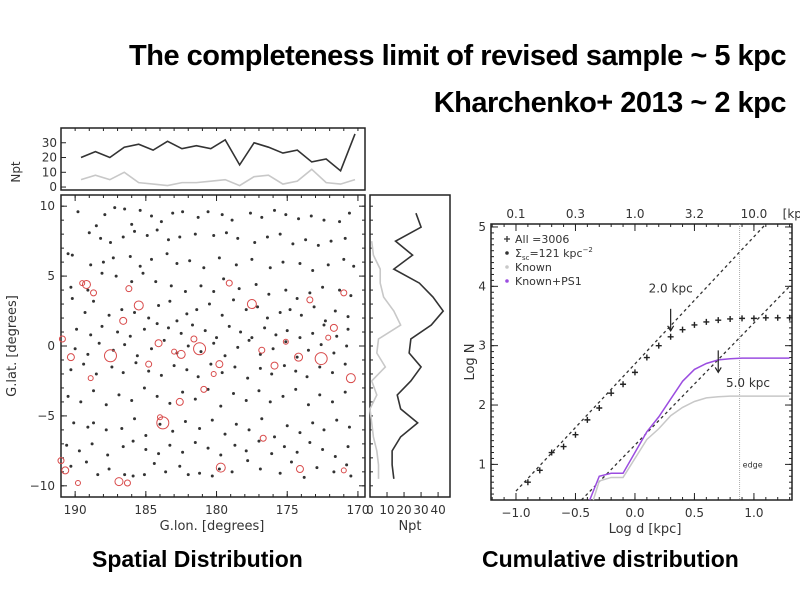 The image size is (800, 600). What do you see at coordinates (754, 214) in the screenshot?
I see `cum-top-tick-label: 10.0` at bounding box center [754, 214].